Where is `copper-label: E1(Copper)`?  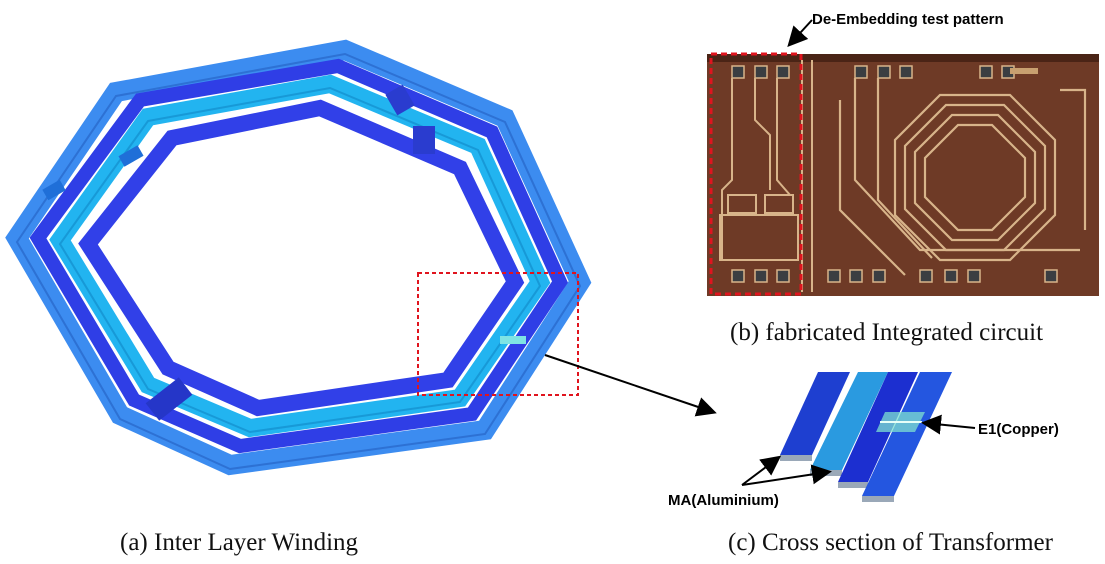
copper-label: E1(Copper) is located at coordinates (1018, 429).